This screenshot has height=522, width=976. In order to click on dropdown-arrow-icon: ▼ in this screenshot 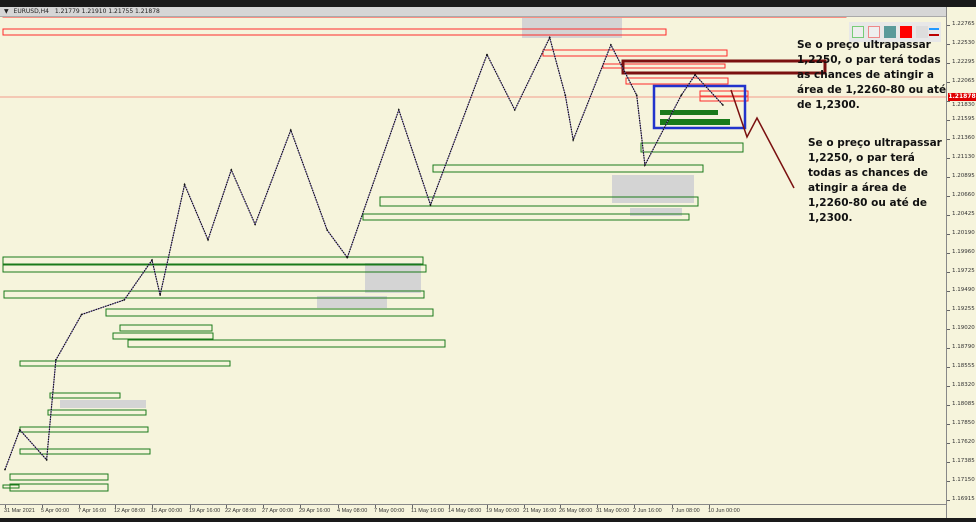, I will do `click(6, 11)`.